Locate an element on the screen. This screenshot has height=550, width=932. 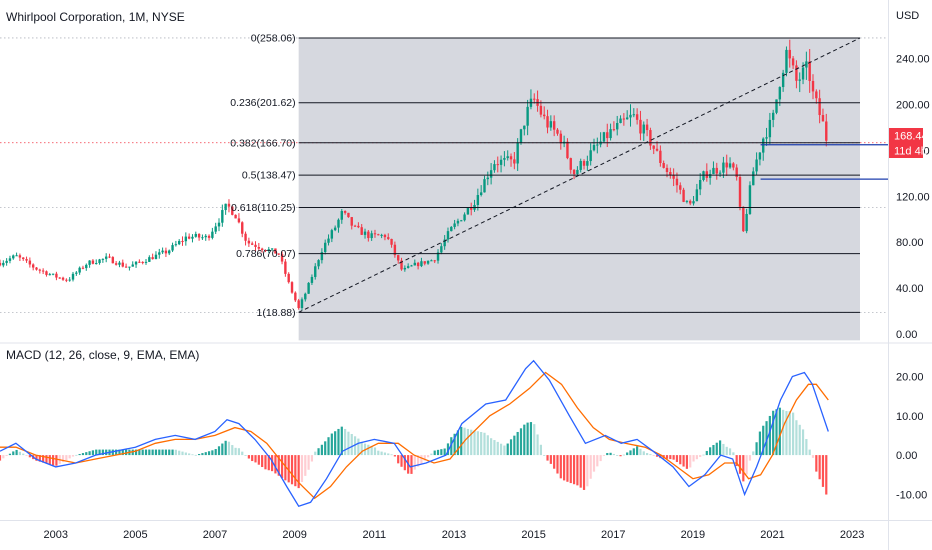
time-tick-label: 2007 is located at coordinates (215, 535).